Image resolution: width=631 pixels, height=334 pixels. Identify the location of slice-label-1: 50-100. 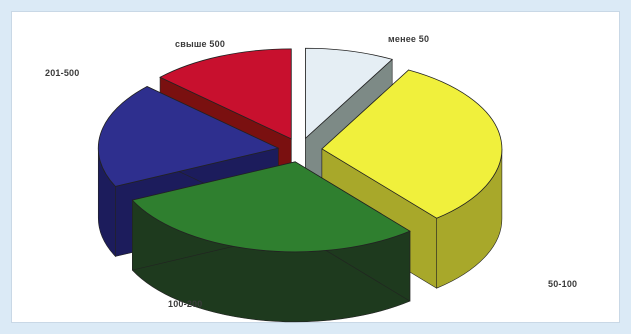
(562, 284).